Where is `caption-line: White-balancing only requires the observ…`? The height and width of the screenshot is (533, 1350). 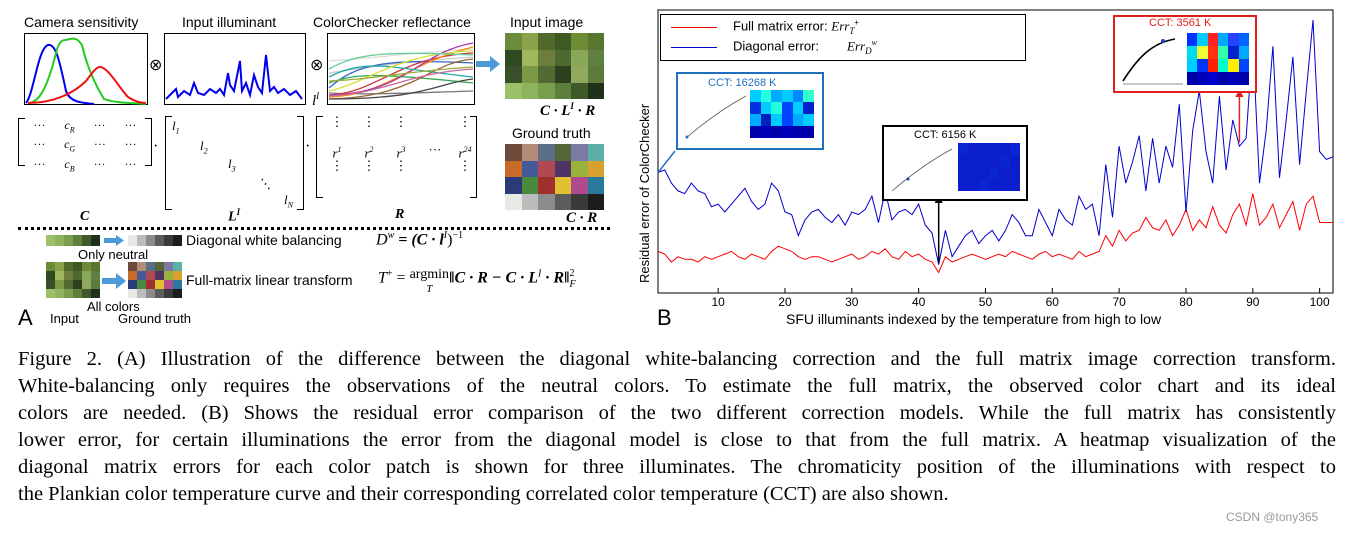 caption-line: White-balancing only requires the observ… is located at coordinates (677, 386).